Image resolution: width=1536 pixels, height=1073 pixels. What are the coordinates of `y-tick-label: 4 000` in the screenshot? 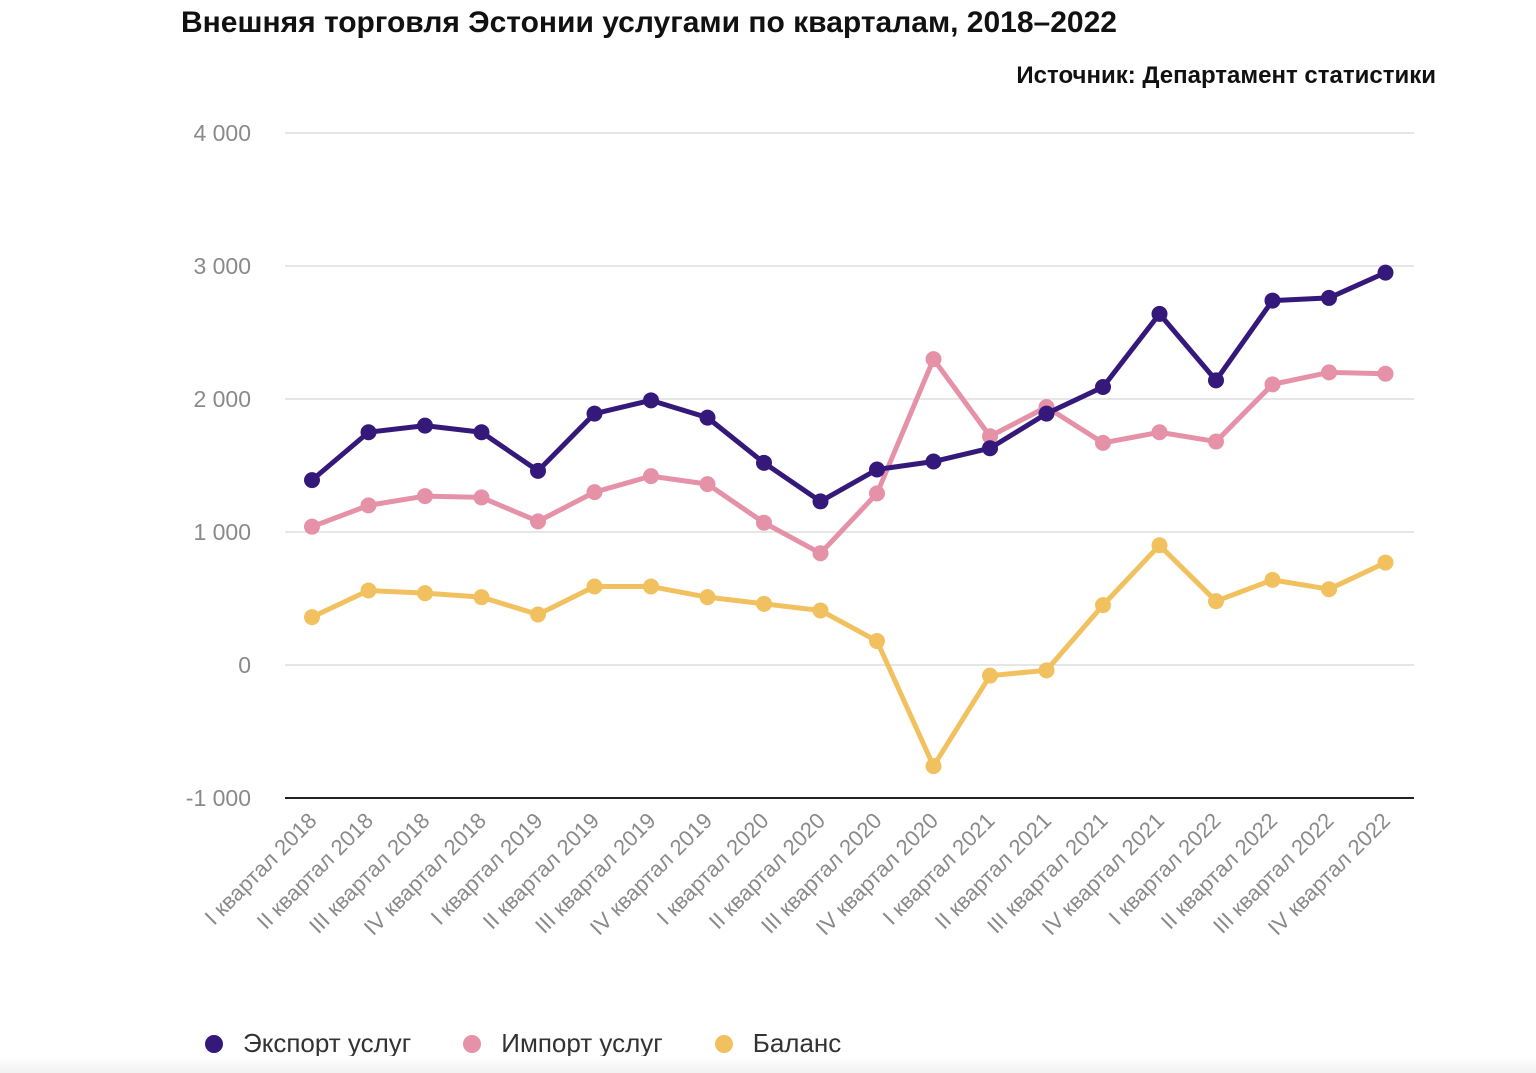 It's located at (222, 133).